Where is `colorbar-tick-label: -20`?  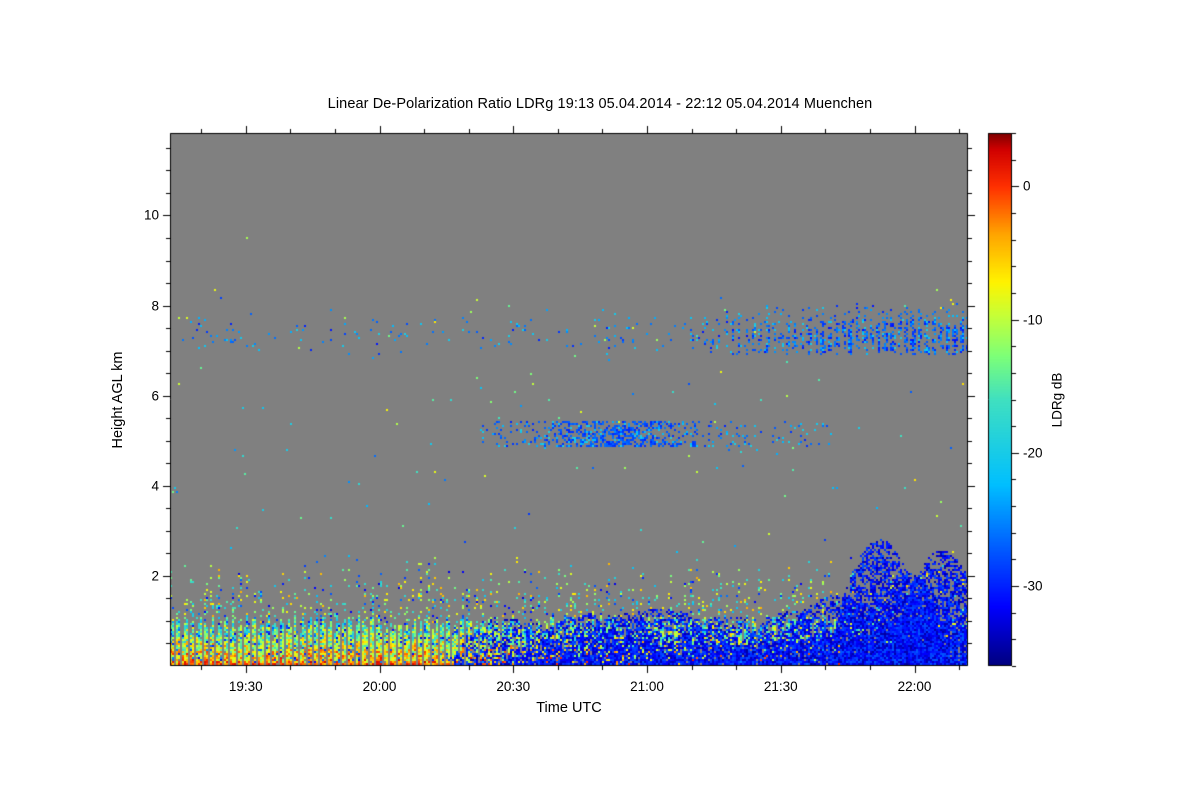
colorbar-tick-label: -20 is located at coordinates (1033, 453).